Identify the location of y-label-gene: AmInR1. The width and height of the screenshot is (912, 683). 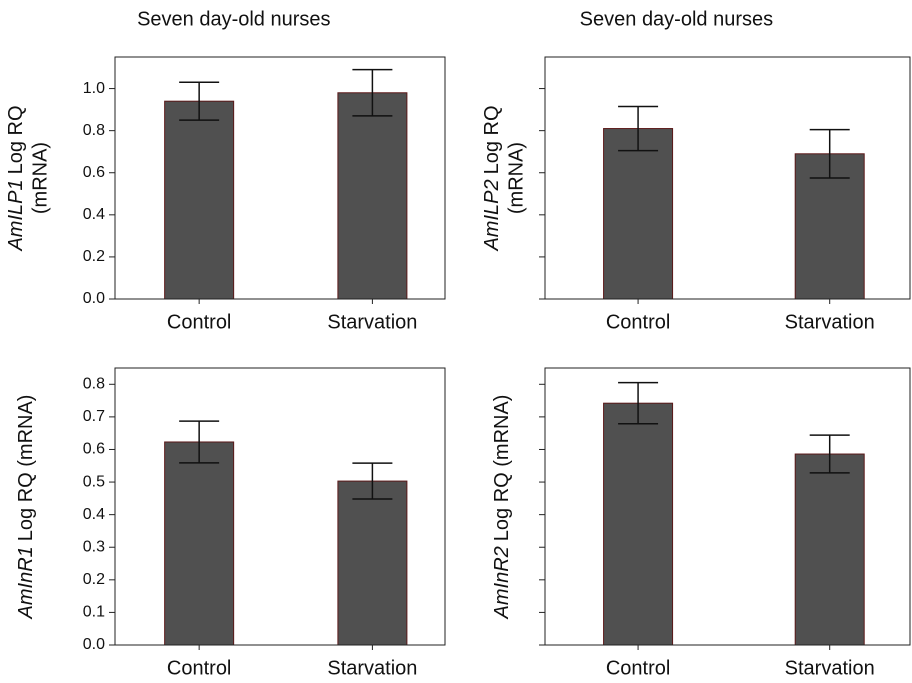
(26, 582).